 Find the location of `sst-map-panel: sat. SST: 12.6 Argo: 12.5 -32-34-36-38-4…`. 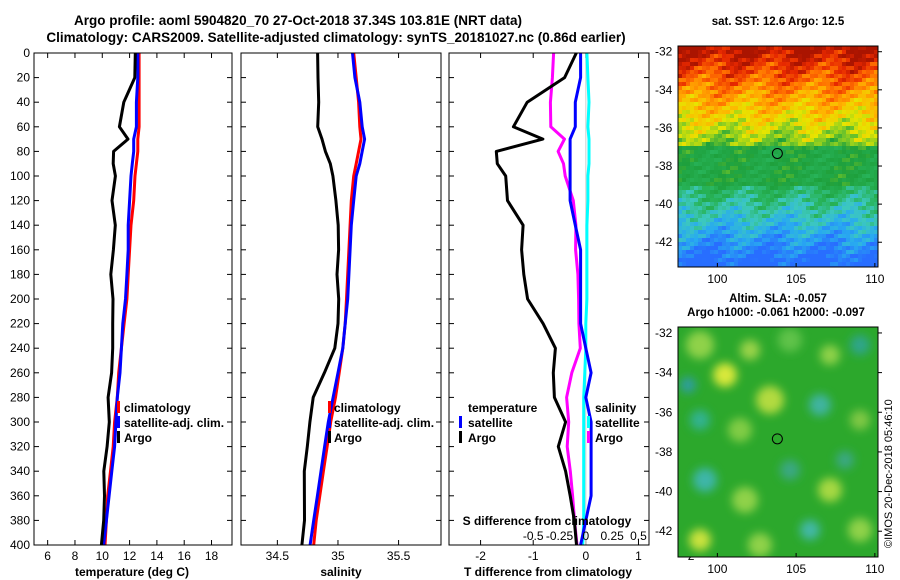

sst-map-panel: sat. SST: 12.6 Argo: 12.5 -32-34-36-38-4… is located at coordinates (770, 151).